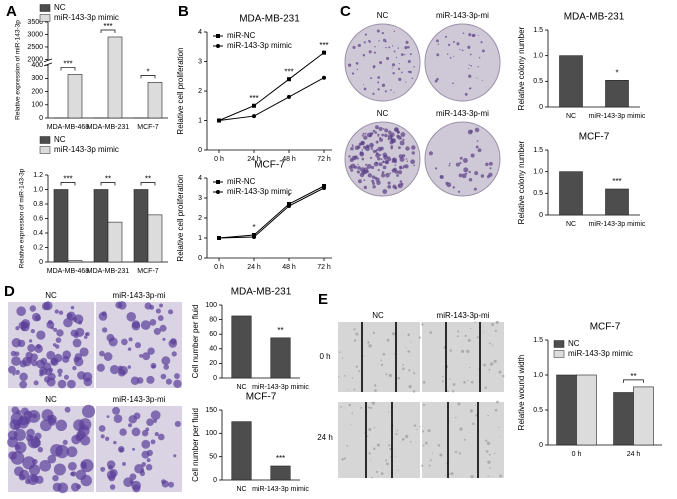 This screenshot has width=677, height=499. I want to click on y-axis-label: Relative expression of miR-143-3p, so click(18, 70).